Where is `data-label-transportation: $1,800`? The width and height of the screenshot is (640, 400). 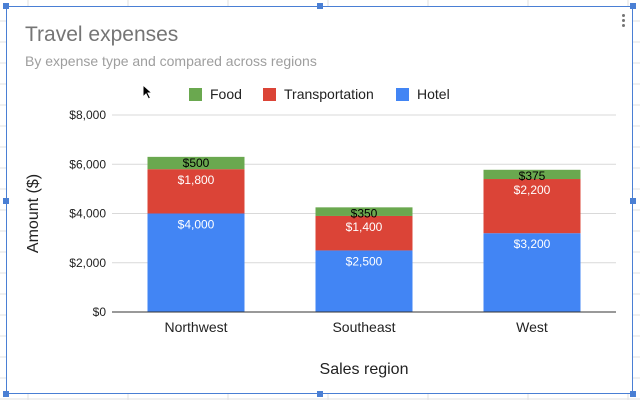 data-label-transportation: $1,800 is located at coordinates (196, 180).